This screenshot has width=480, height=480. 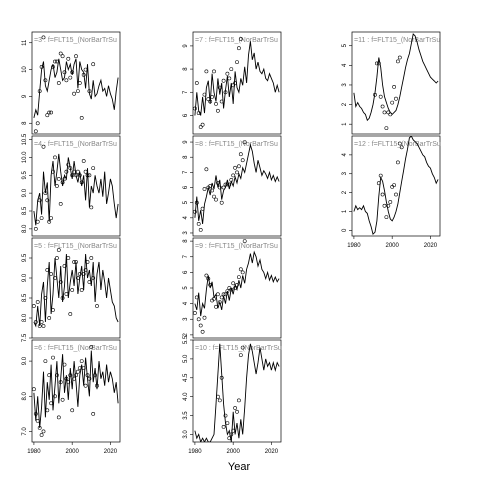 What do you see at coordinates (25, 228) in the screenshot?
I see `y-tick-label: 8.0` at bounding box center [25, 228].